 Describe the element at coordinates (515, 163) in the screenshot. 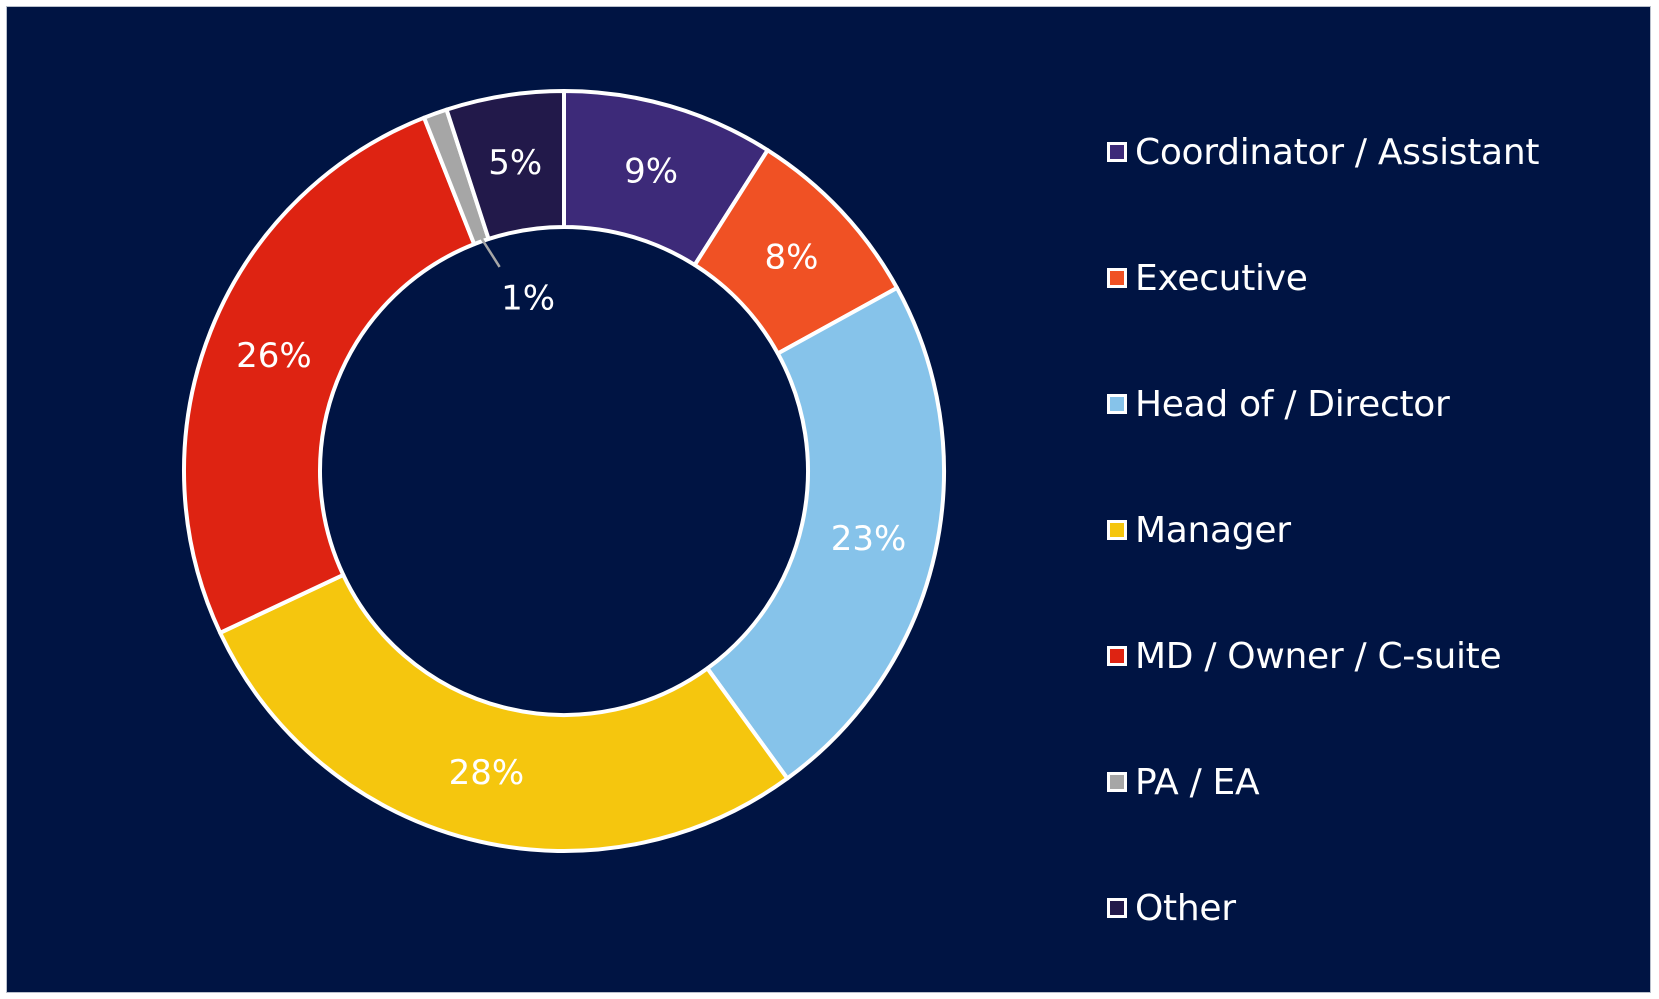

I see `data-label-other: 5%` at that location.